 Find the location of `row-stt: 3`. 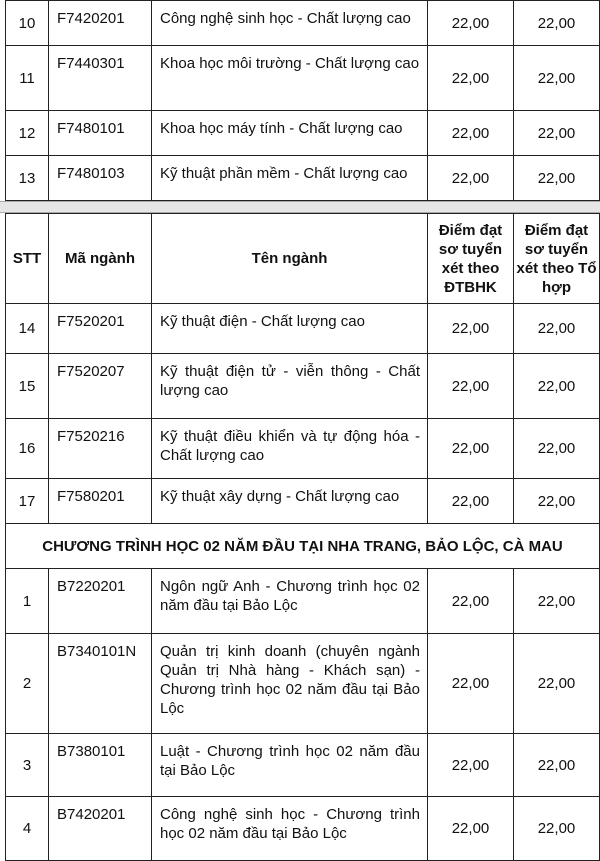

row-stt: 3 is located at coordinates (27, 765).